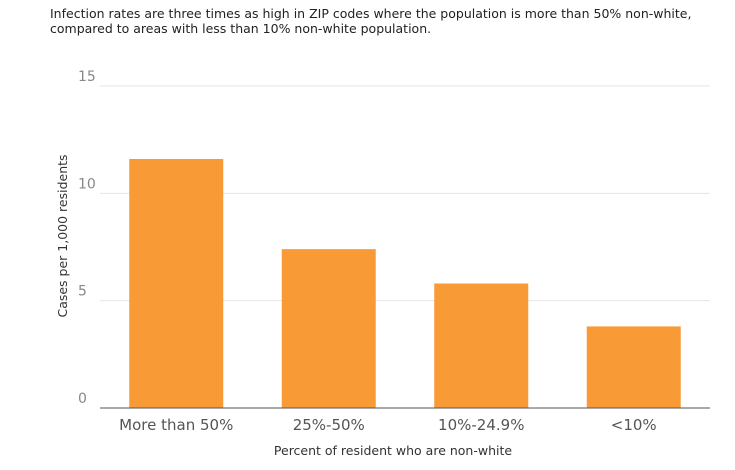 This screenshot has width=735, height=470. Describe the element at coordinates (62, 235) in the screenshot. I see `y-axis-title: Cases per 1,000 residents` at that location.